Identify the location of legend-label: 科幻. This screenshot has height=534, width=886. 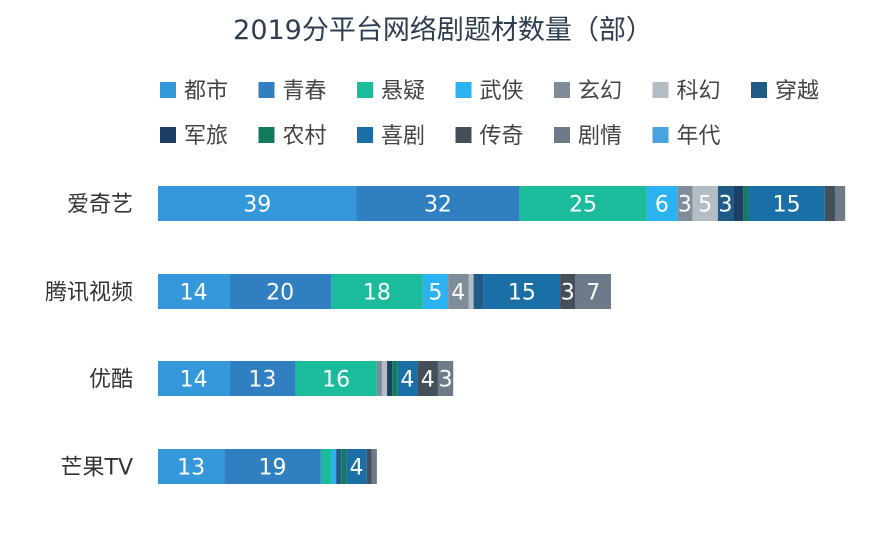
(699, 91).